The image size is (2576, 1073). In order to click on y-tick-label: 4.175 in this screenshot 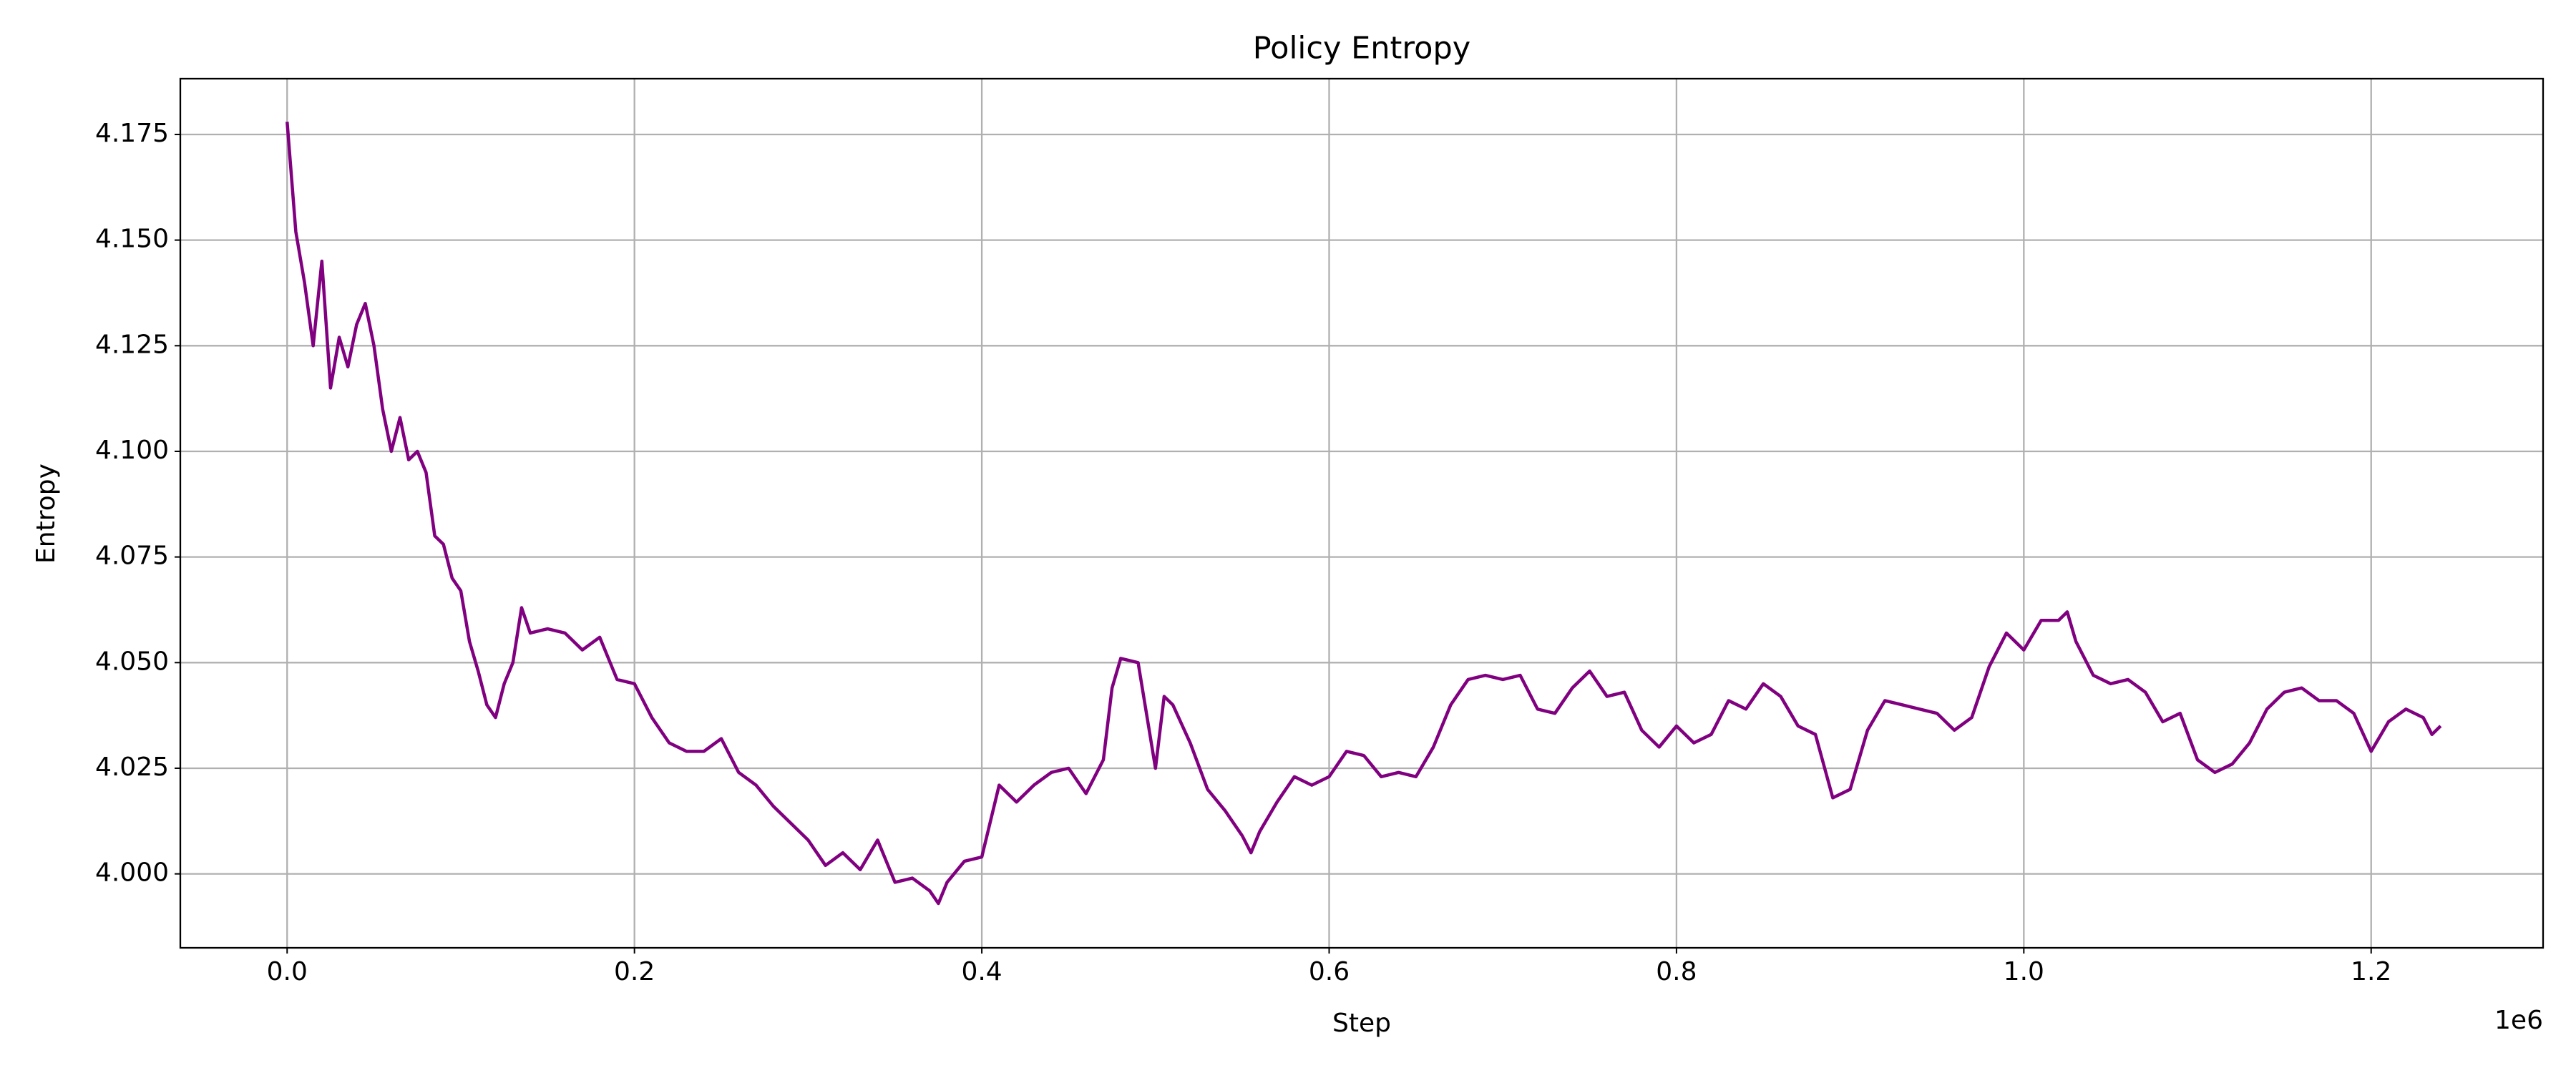, I will do `click(132, 133)`.